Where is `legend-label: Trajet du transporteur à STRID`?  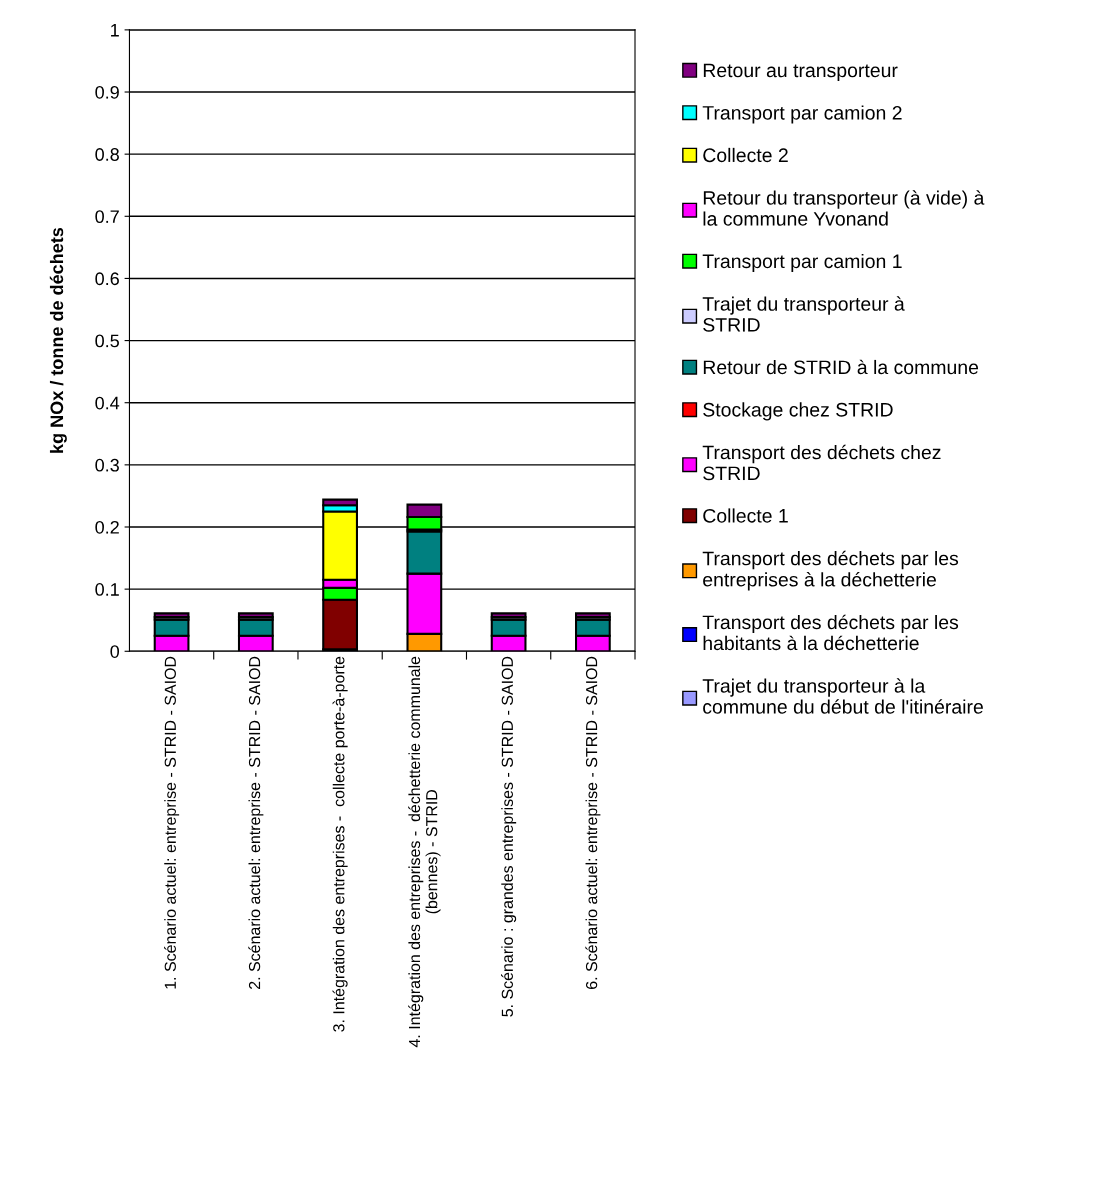 legend-label: Trajet du transporteur à STRID is located at coordinates (803, 314).